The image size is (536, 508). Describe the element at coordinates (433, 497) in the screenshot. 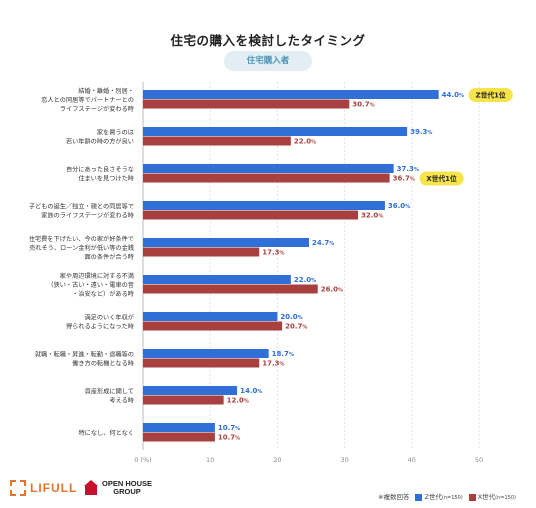

I see `legend-label-z: Z世代` at that location.